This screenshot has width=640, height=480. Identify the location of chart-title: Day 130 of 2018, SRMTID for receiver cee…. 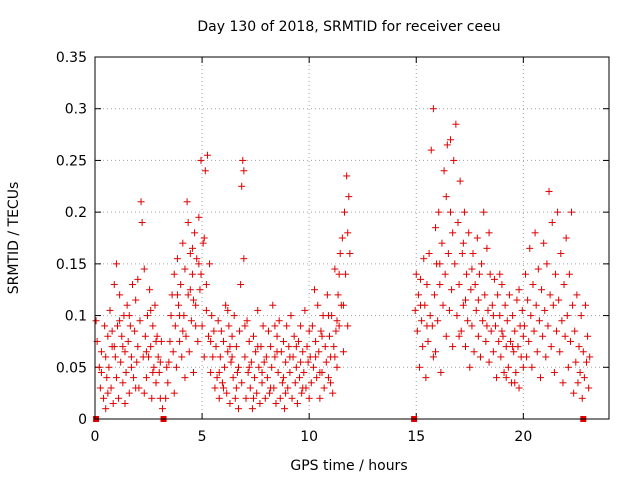
(348, 27).